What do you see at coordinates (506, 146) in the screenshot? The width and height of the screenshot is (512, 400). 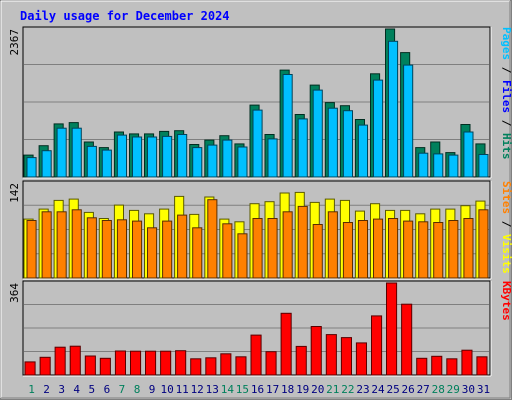 I see `legend-entry-hits: Hits` at bounding box center [506, 146].